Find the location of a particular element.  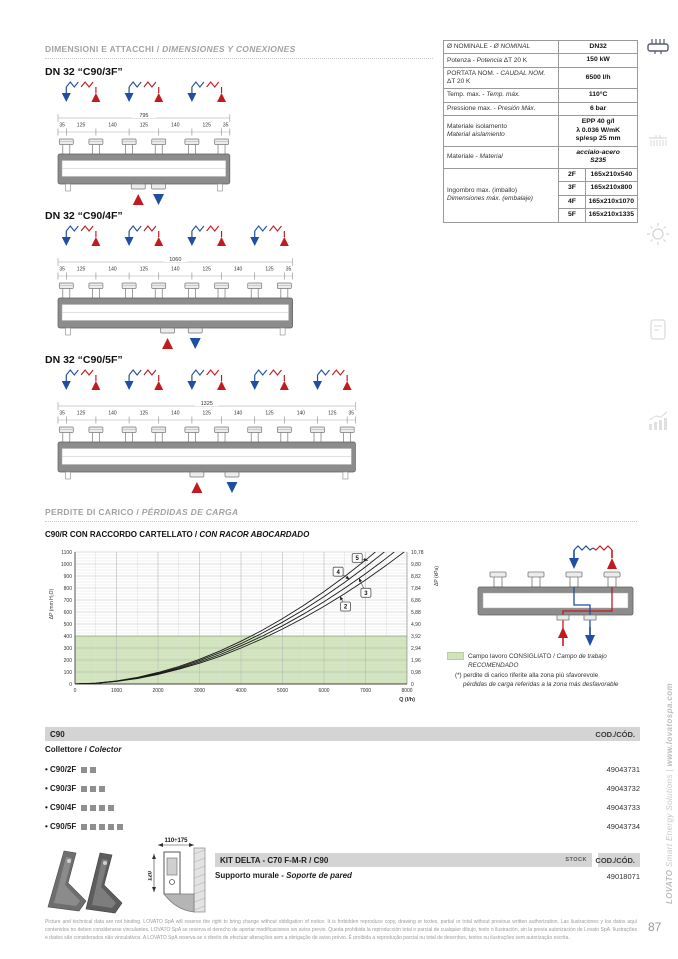

page-number: 87 is located at coordinates (655, 927).